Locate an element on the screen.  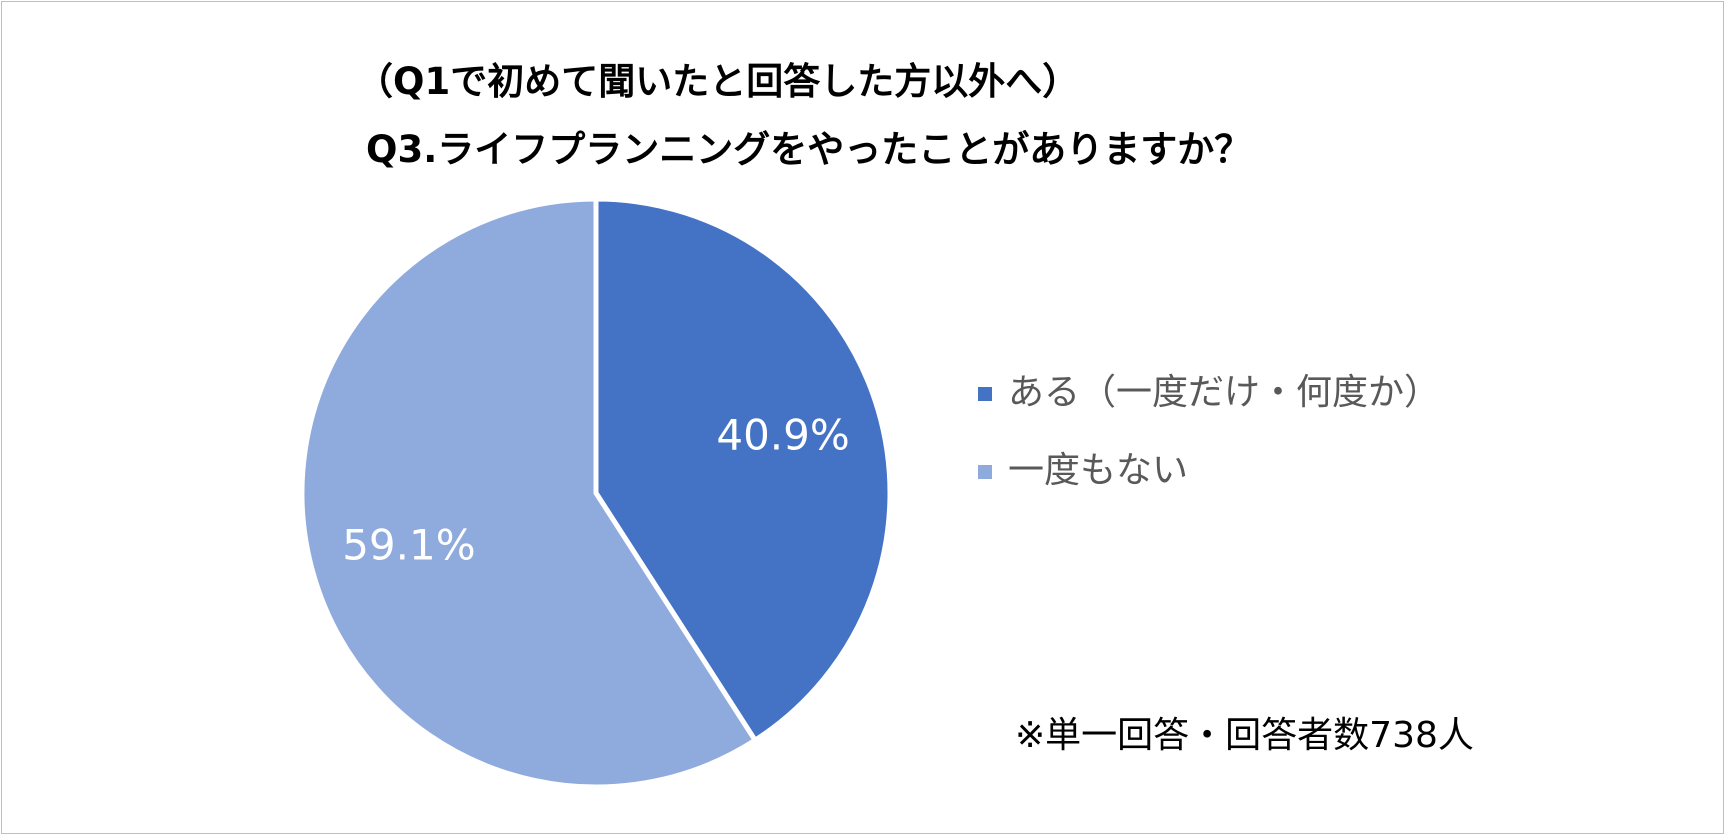
data-label-aru: 40.9% is located at coordinates (782, 435).